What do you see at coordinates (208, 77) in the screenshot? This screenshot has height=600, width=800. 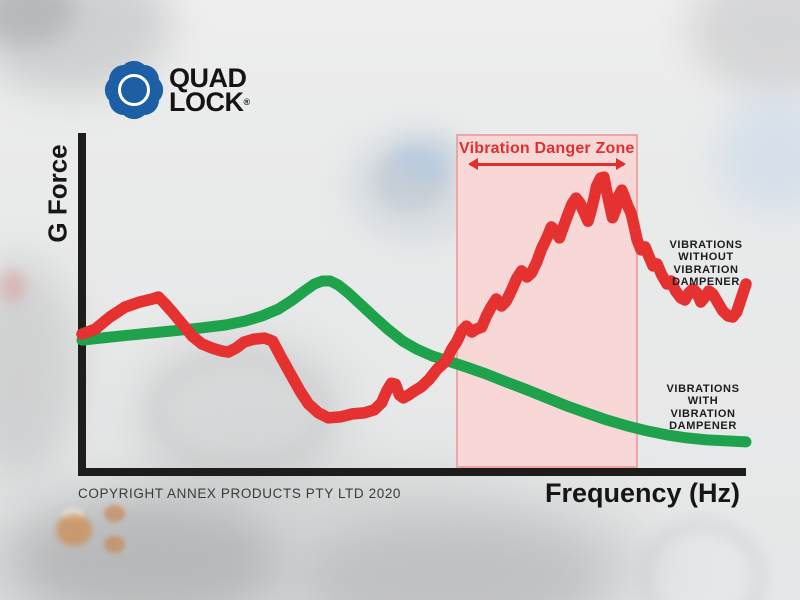 I see `logo-word-quad: QUAD` at bounding box center [208, 77].